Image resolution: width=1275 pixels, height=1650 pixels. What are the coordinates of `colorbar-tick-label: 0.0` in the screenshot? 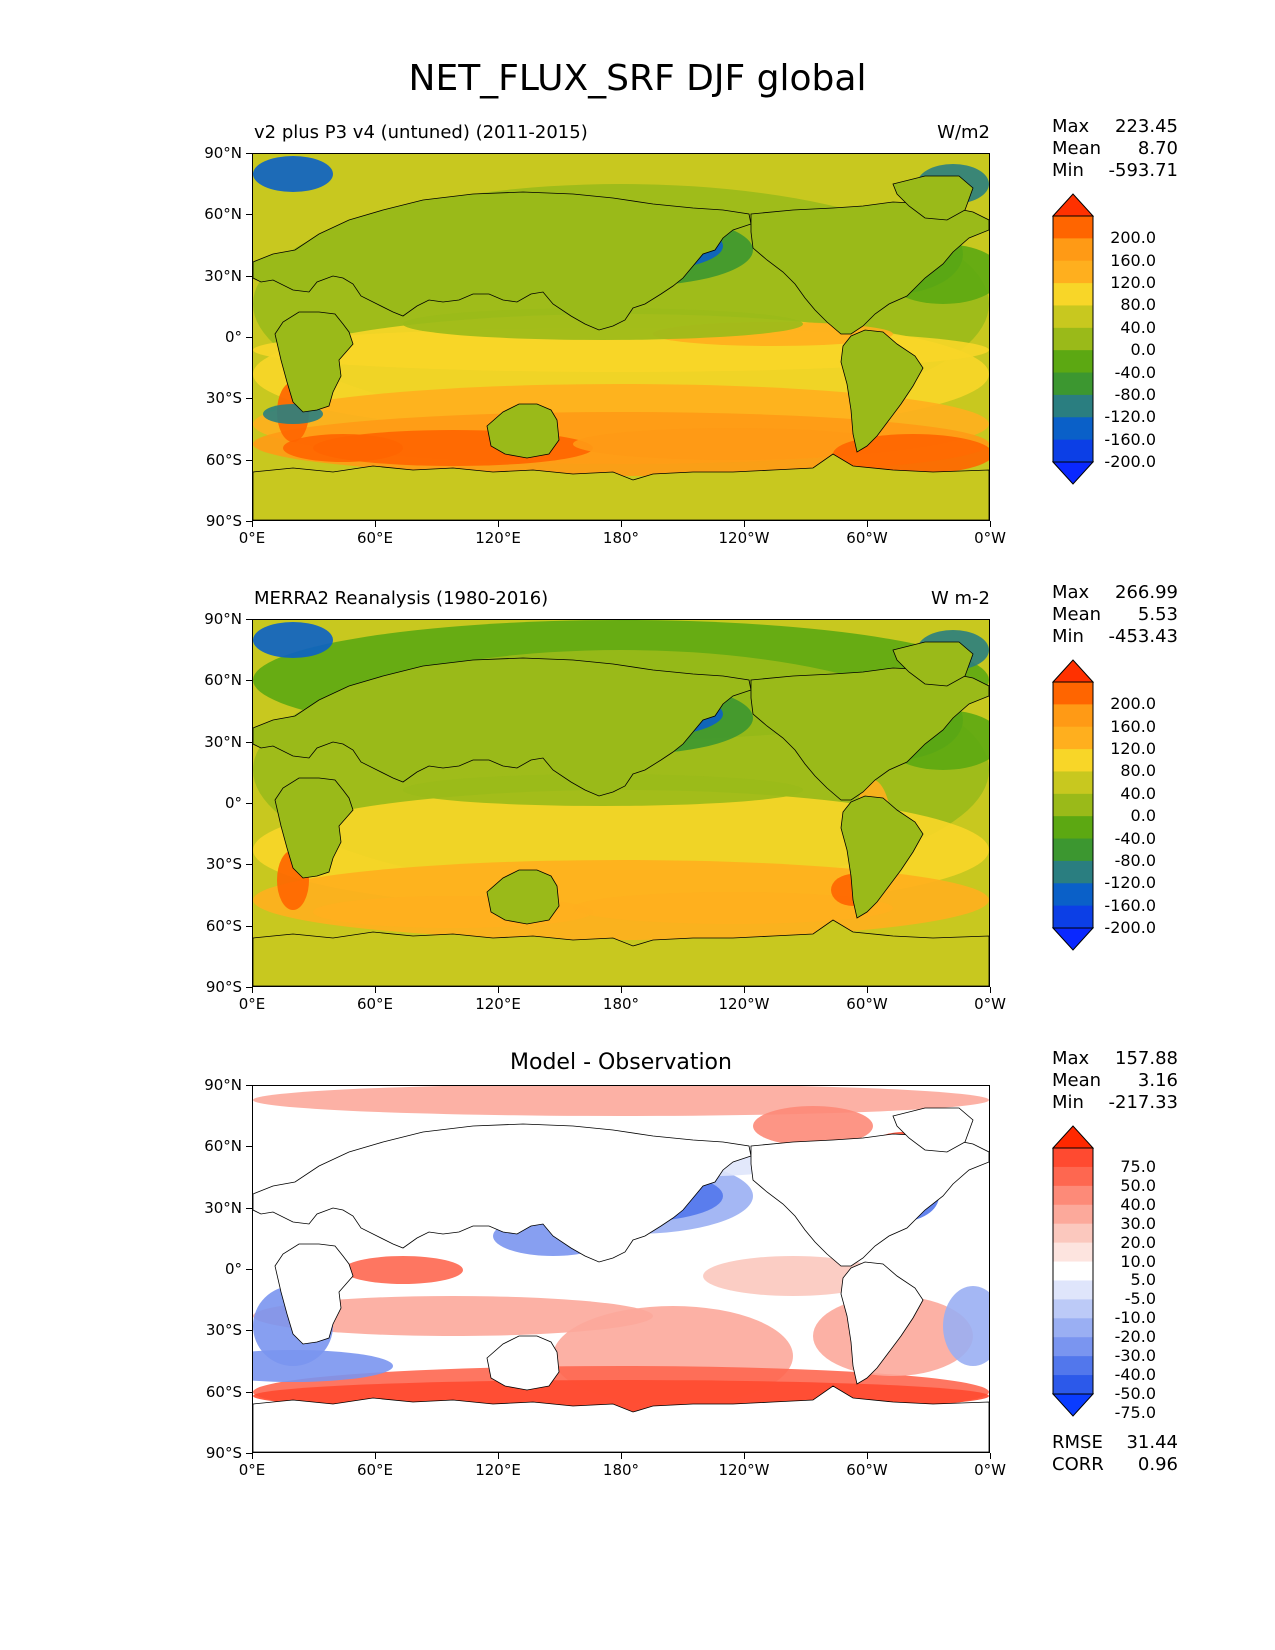 It's located at (1143, 349).